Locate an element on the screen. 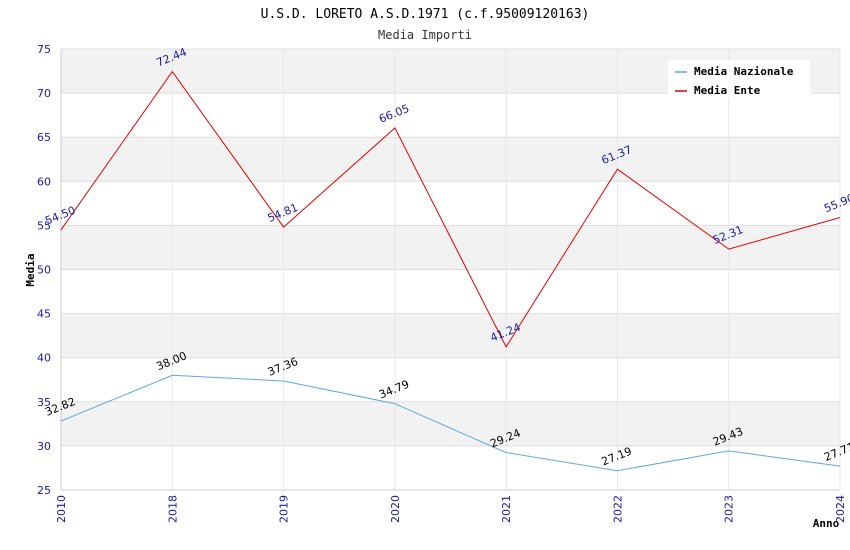 This screenshot has width=850, height=550. x-tick-label: 2018 is located at coordinates (172, 509).